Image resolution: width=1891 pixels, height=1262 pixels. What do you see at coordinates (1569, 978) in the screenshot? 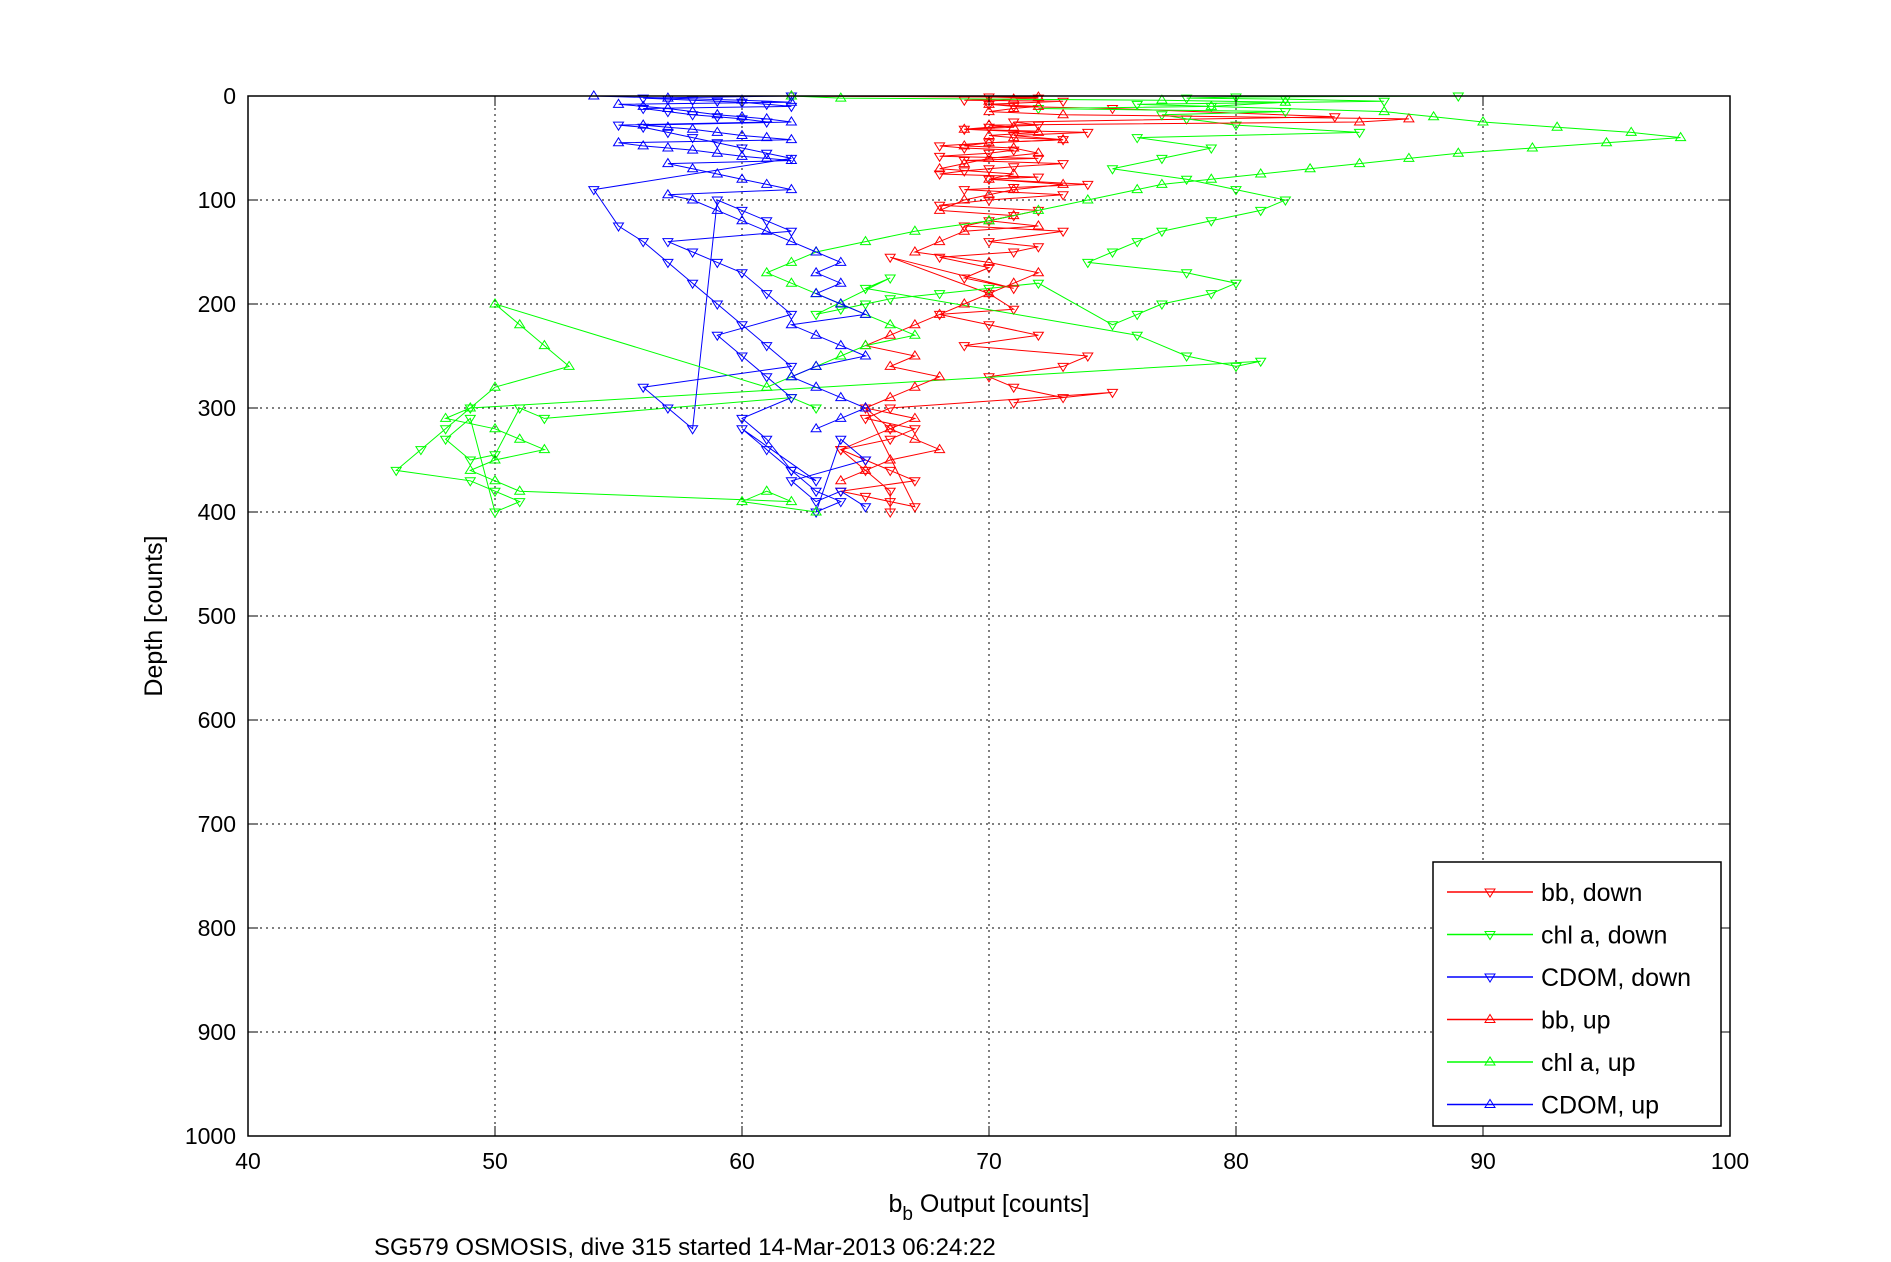
I see `legend-entry-cdom-down: CDOM, down` at bounding box center [1569, 978].